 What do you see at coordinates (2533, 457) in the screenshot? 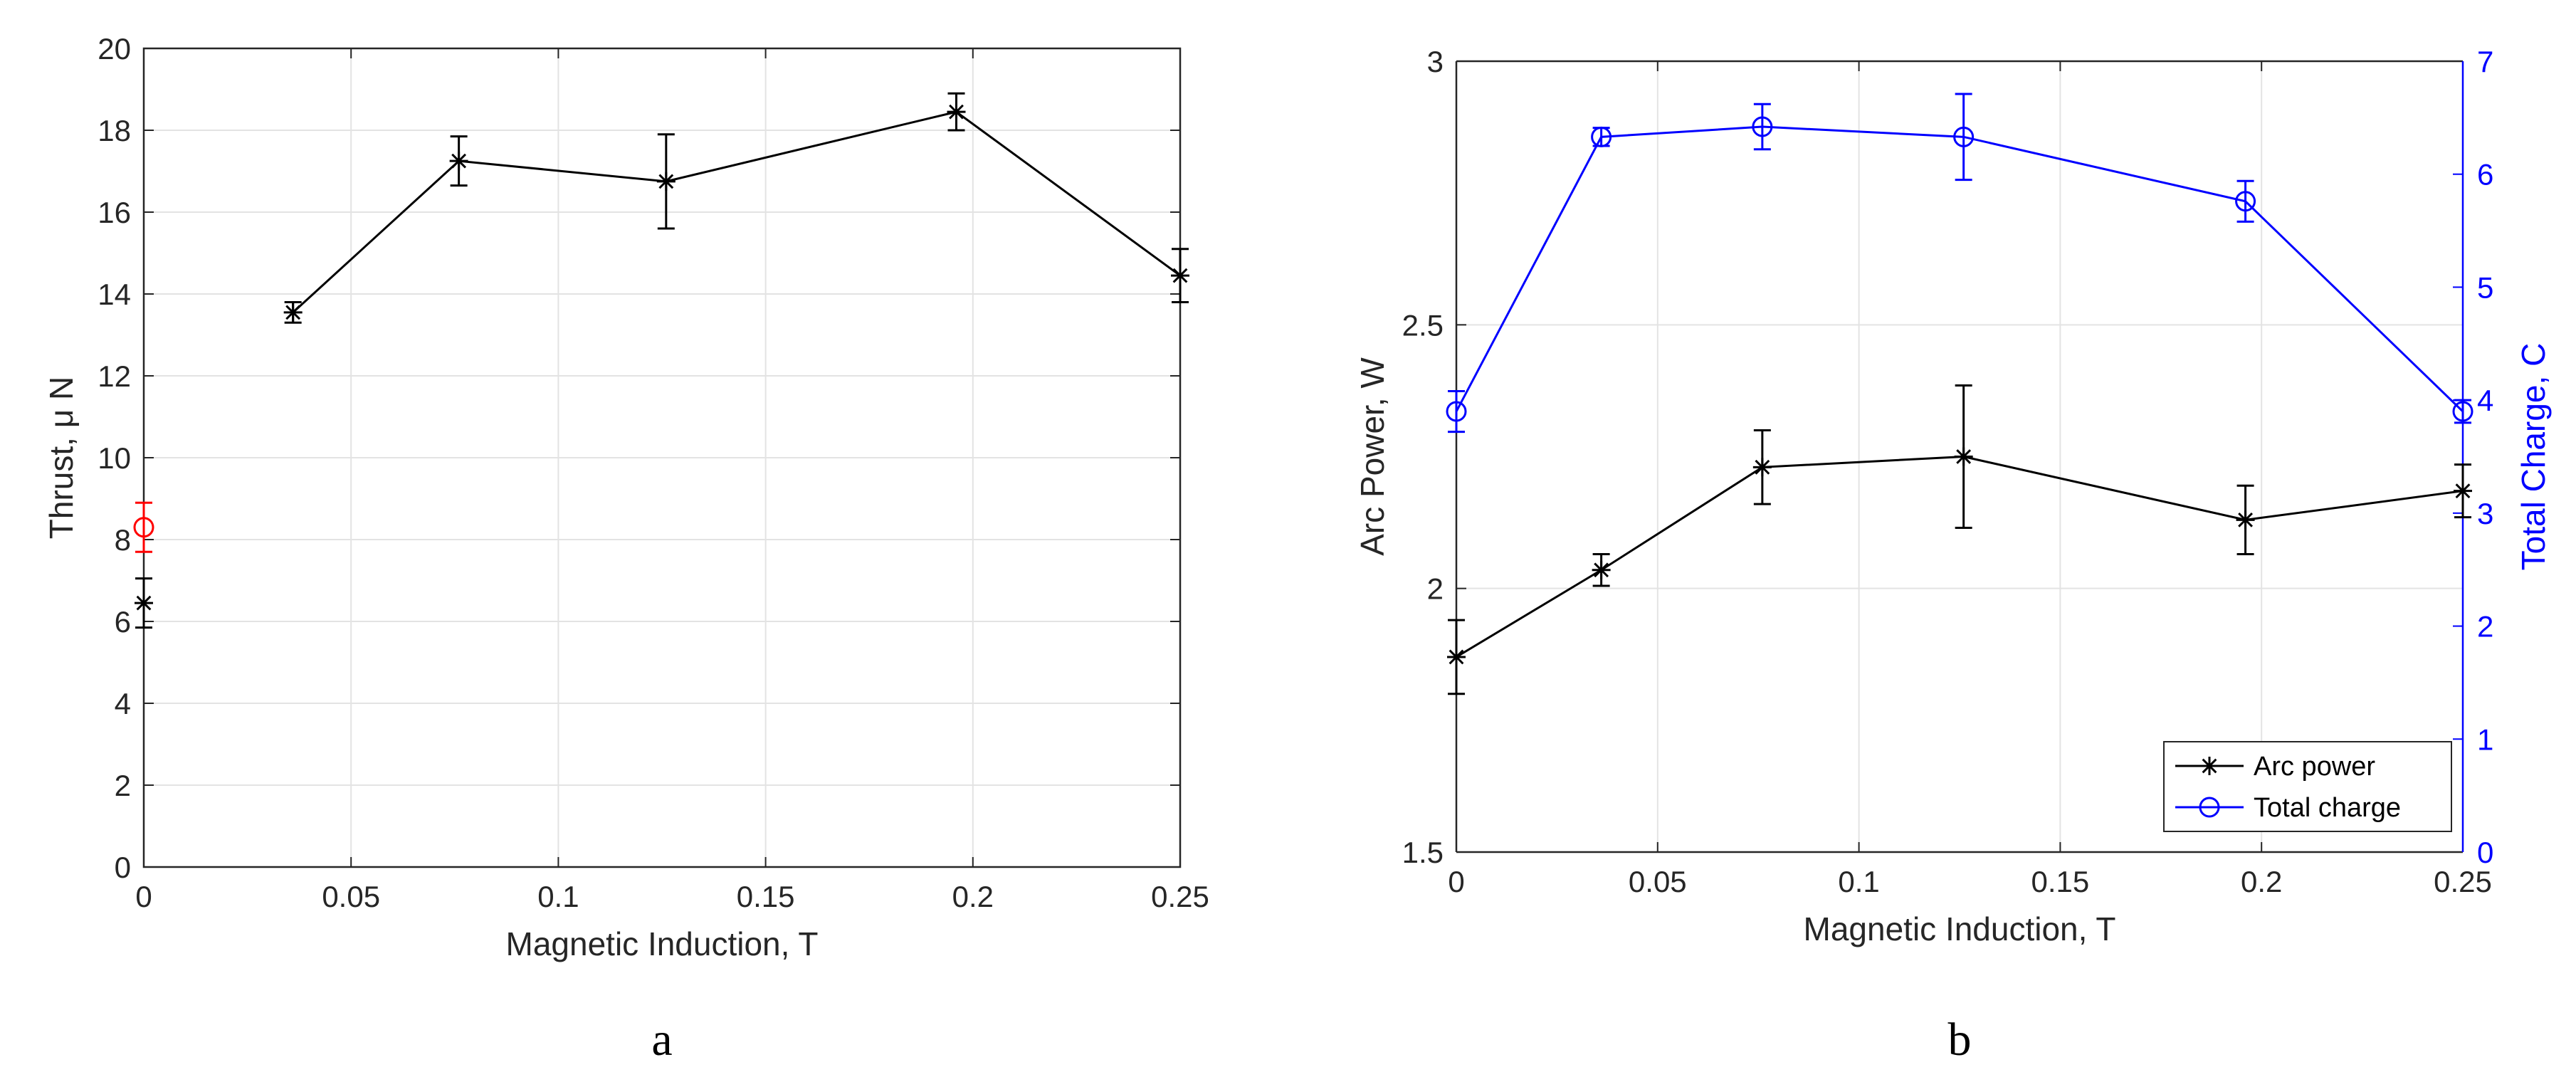
I see `y-right-axis-label: Total Charge, C` at bounding box center [2533, 457].